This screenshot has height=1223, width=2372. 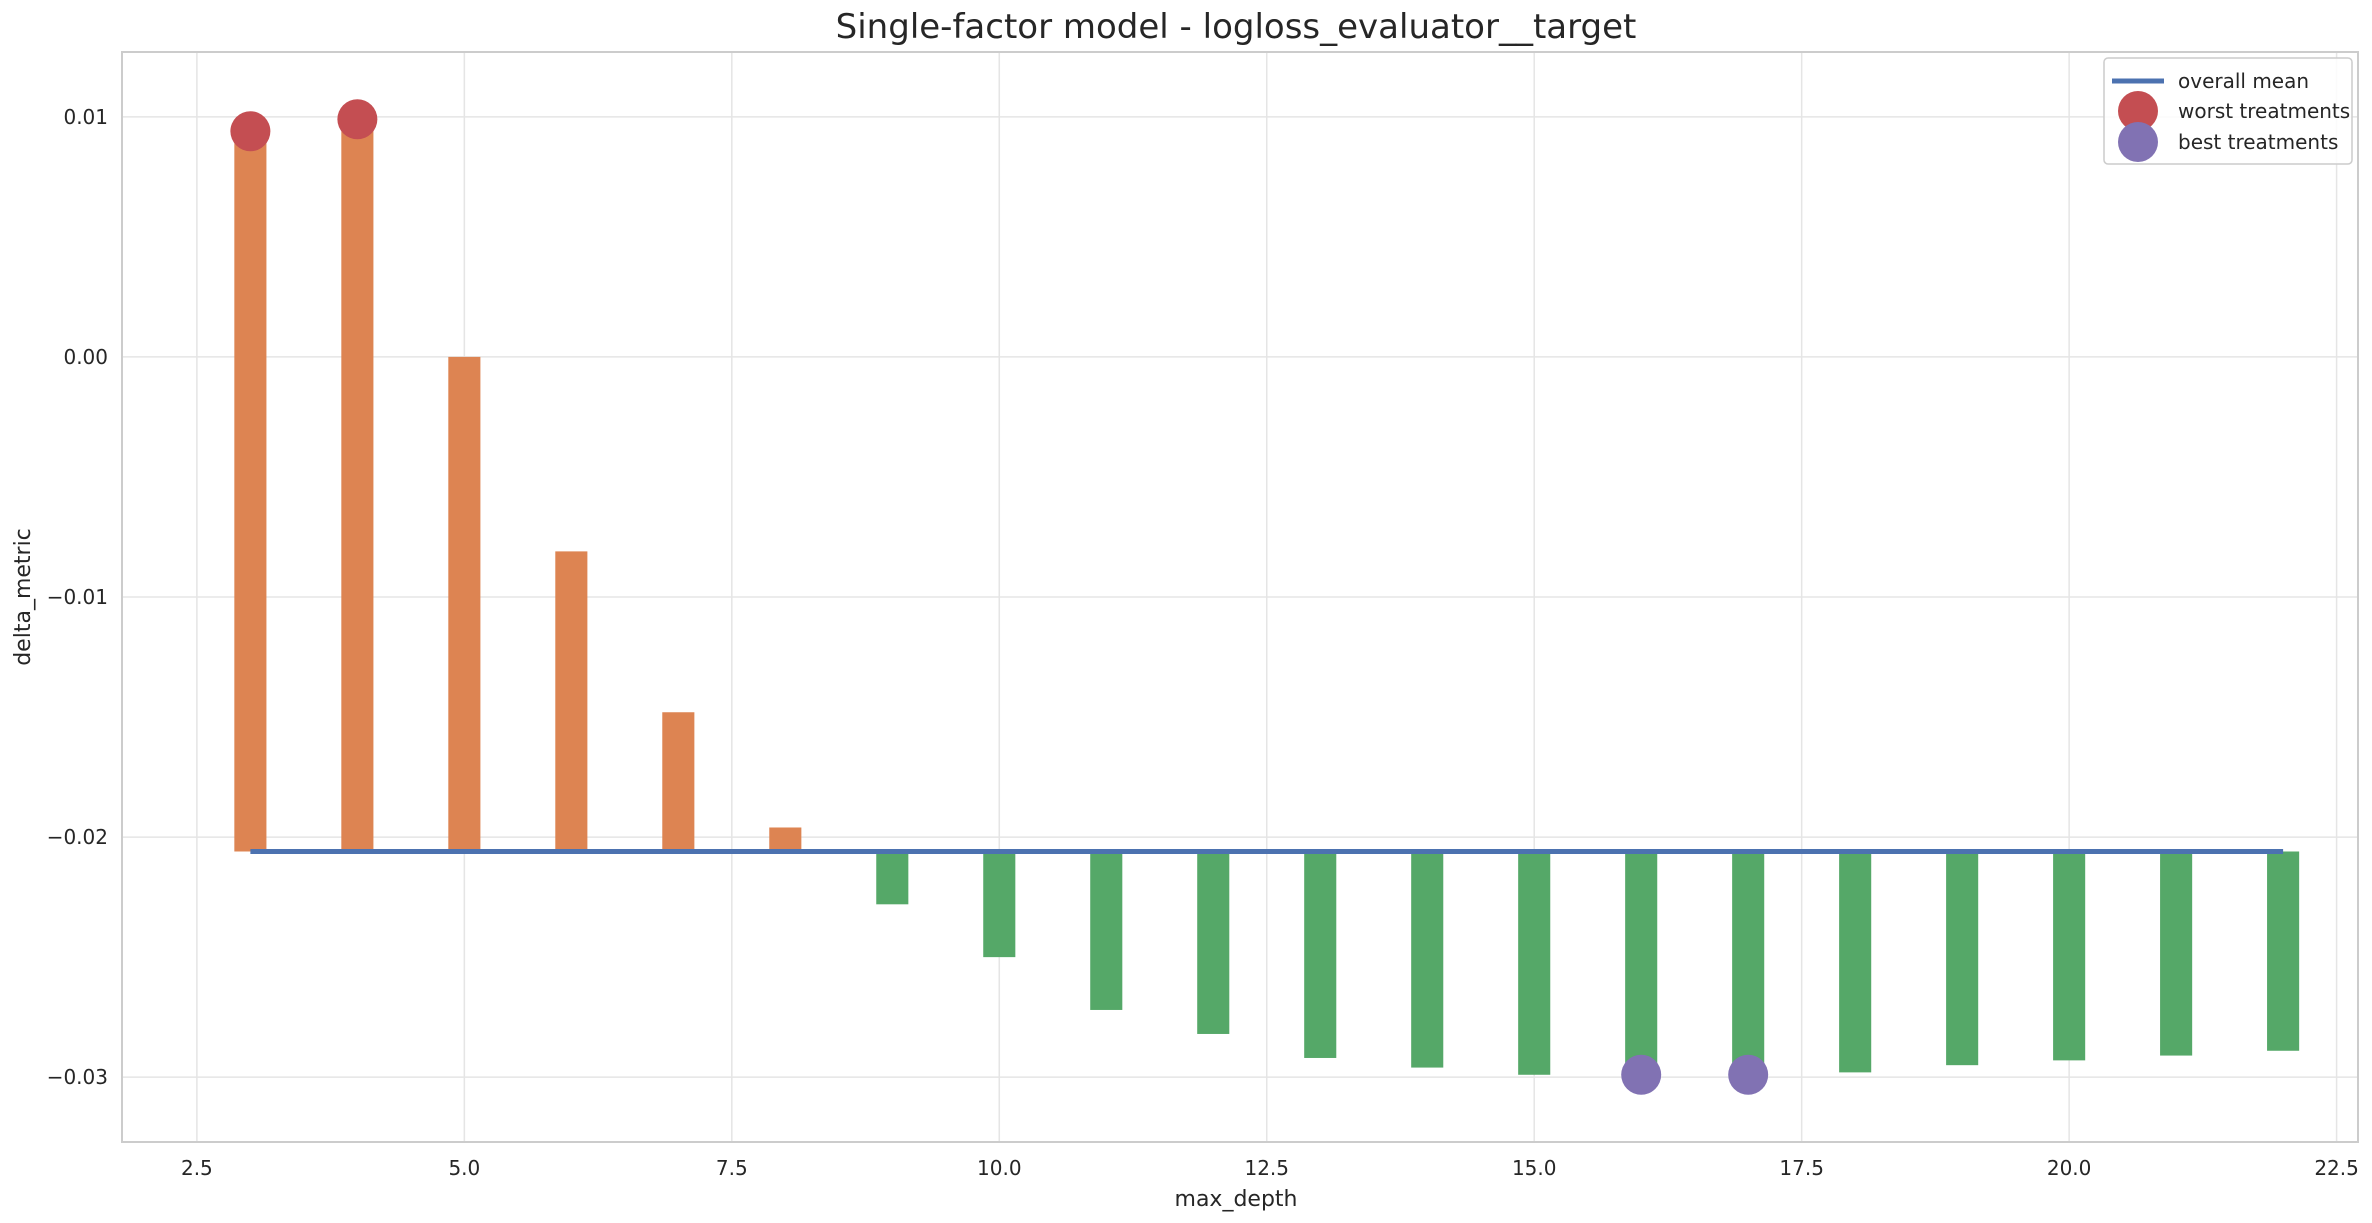 What do you see at coordinates (2243, 81) in the screenshot?
I see `legend-label-overall-mean: overall mean` at bounding box center [2243, 81].